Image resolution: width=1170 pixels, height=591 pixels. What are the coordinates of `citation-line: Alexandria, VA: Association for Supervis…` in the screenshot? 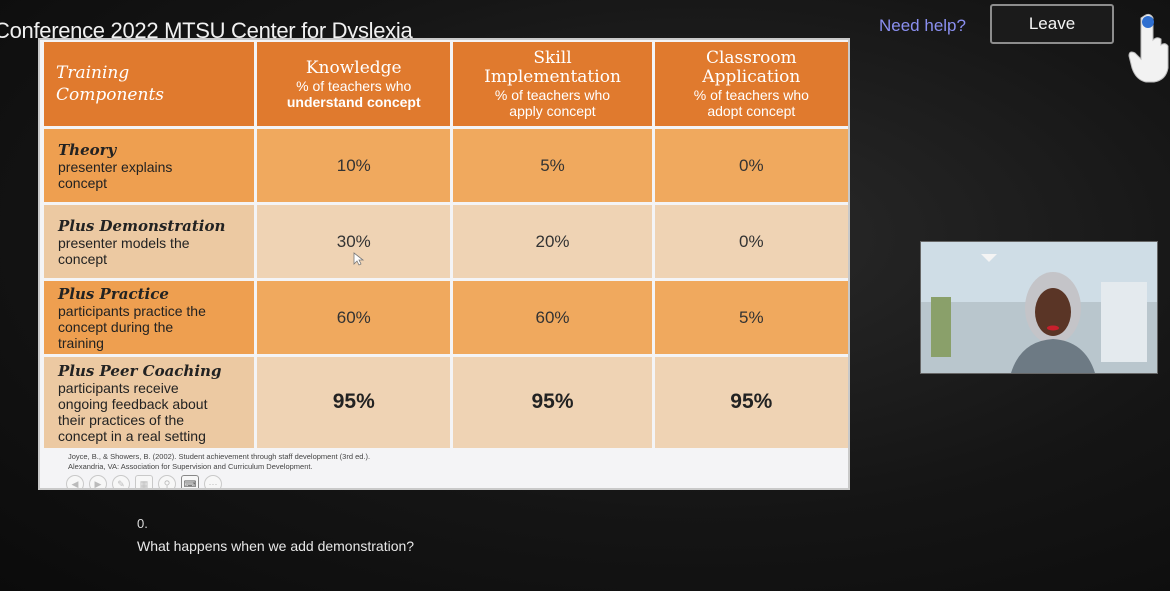 It's located at (190, 466).